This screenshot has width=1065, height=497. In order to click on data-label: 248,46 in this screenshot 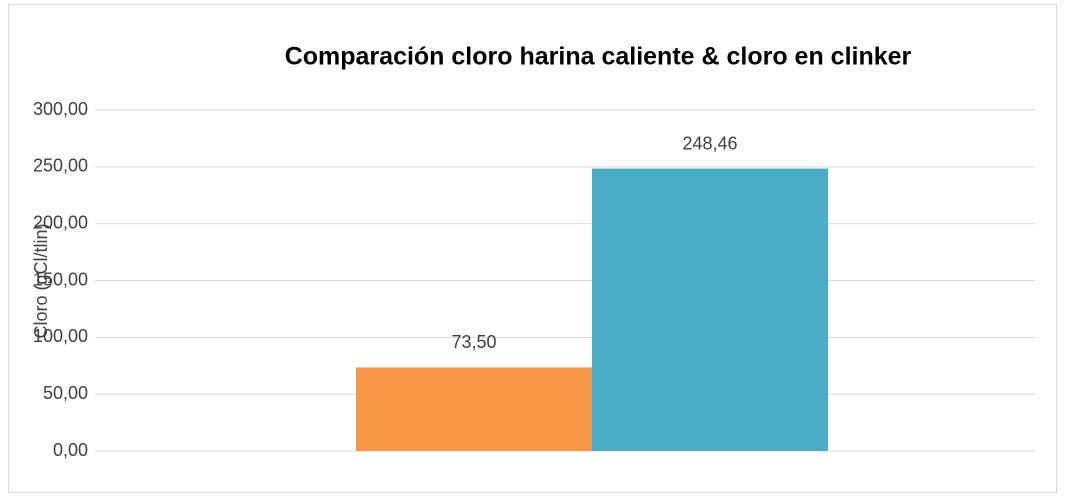, I will do `click(709, 143)`.